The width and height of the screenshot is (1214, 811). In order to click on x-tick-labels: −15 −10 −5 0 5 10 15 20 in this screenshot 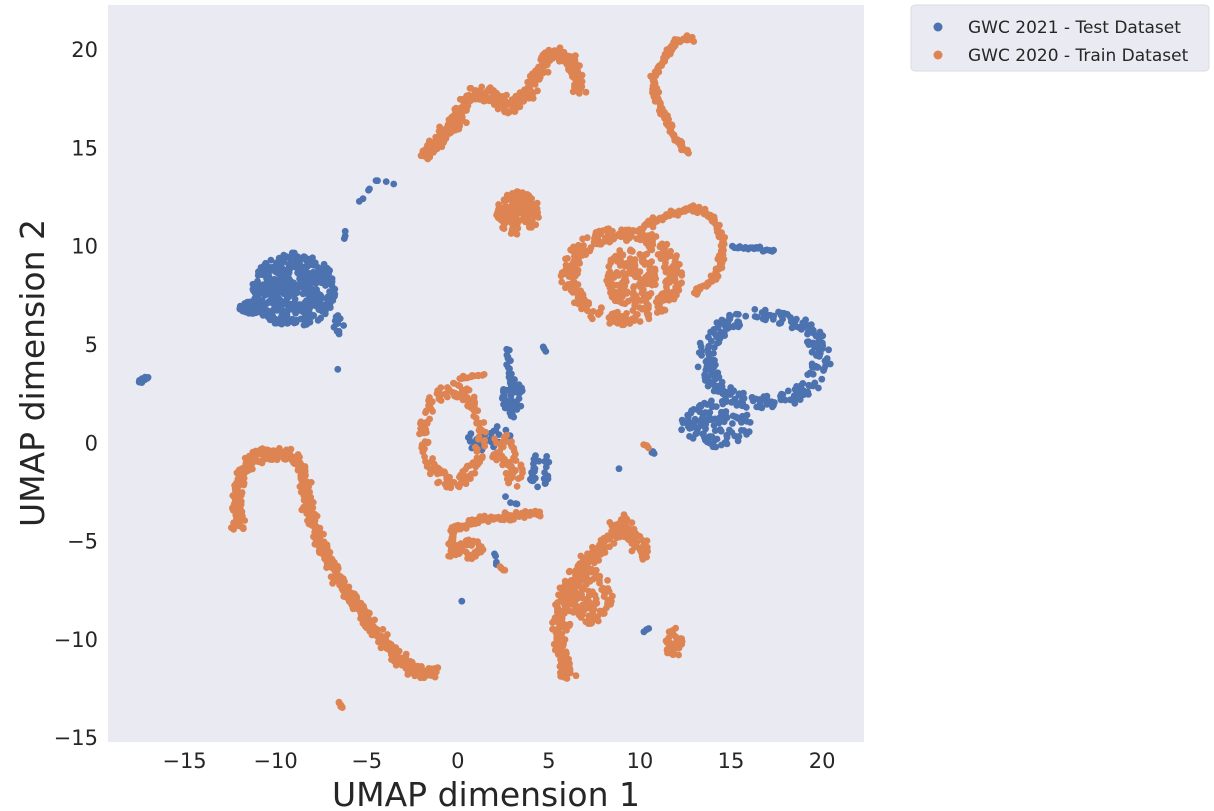, I will do `click(498, 761)`.